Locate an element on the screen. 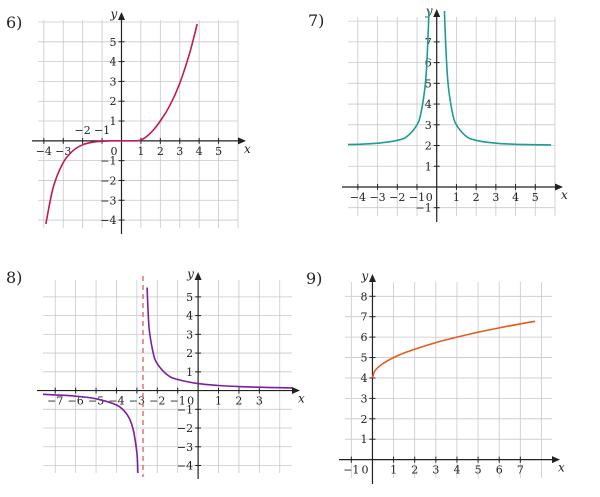 The image size is (600, 497). x-tick-label: −7 is located at coordinates (55, 401).